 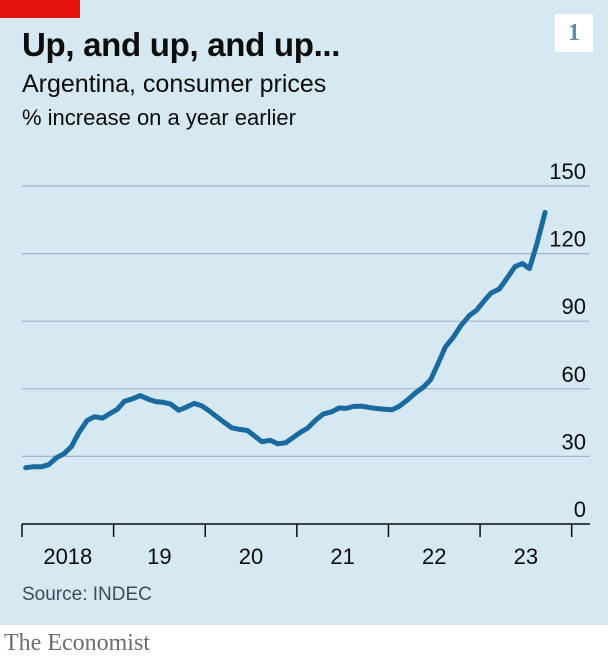 I want to click on y-tick-label: 150, so click(x=567, y=171).